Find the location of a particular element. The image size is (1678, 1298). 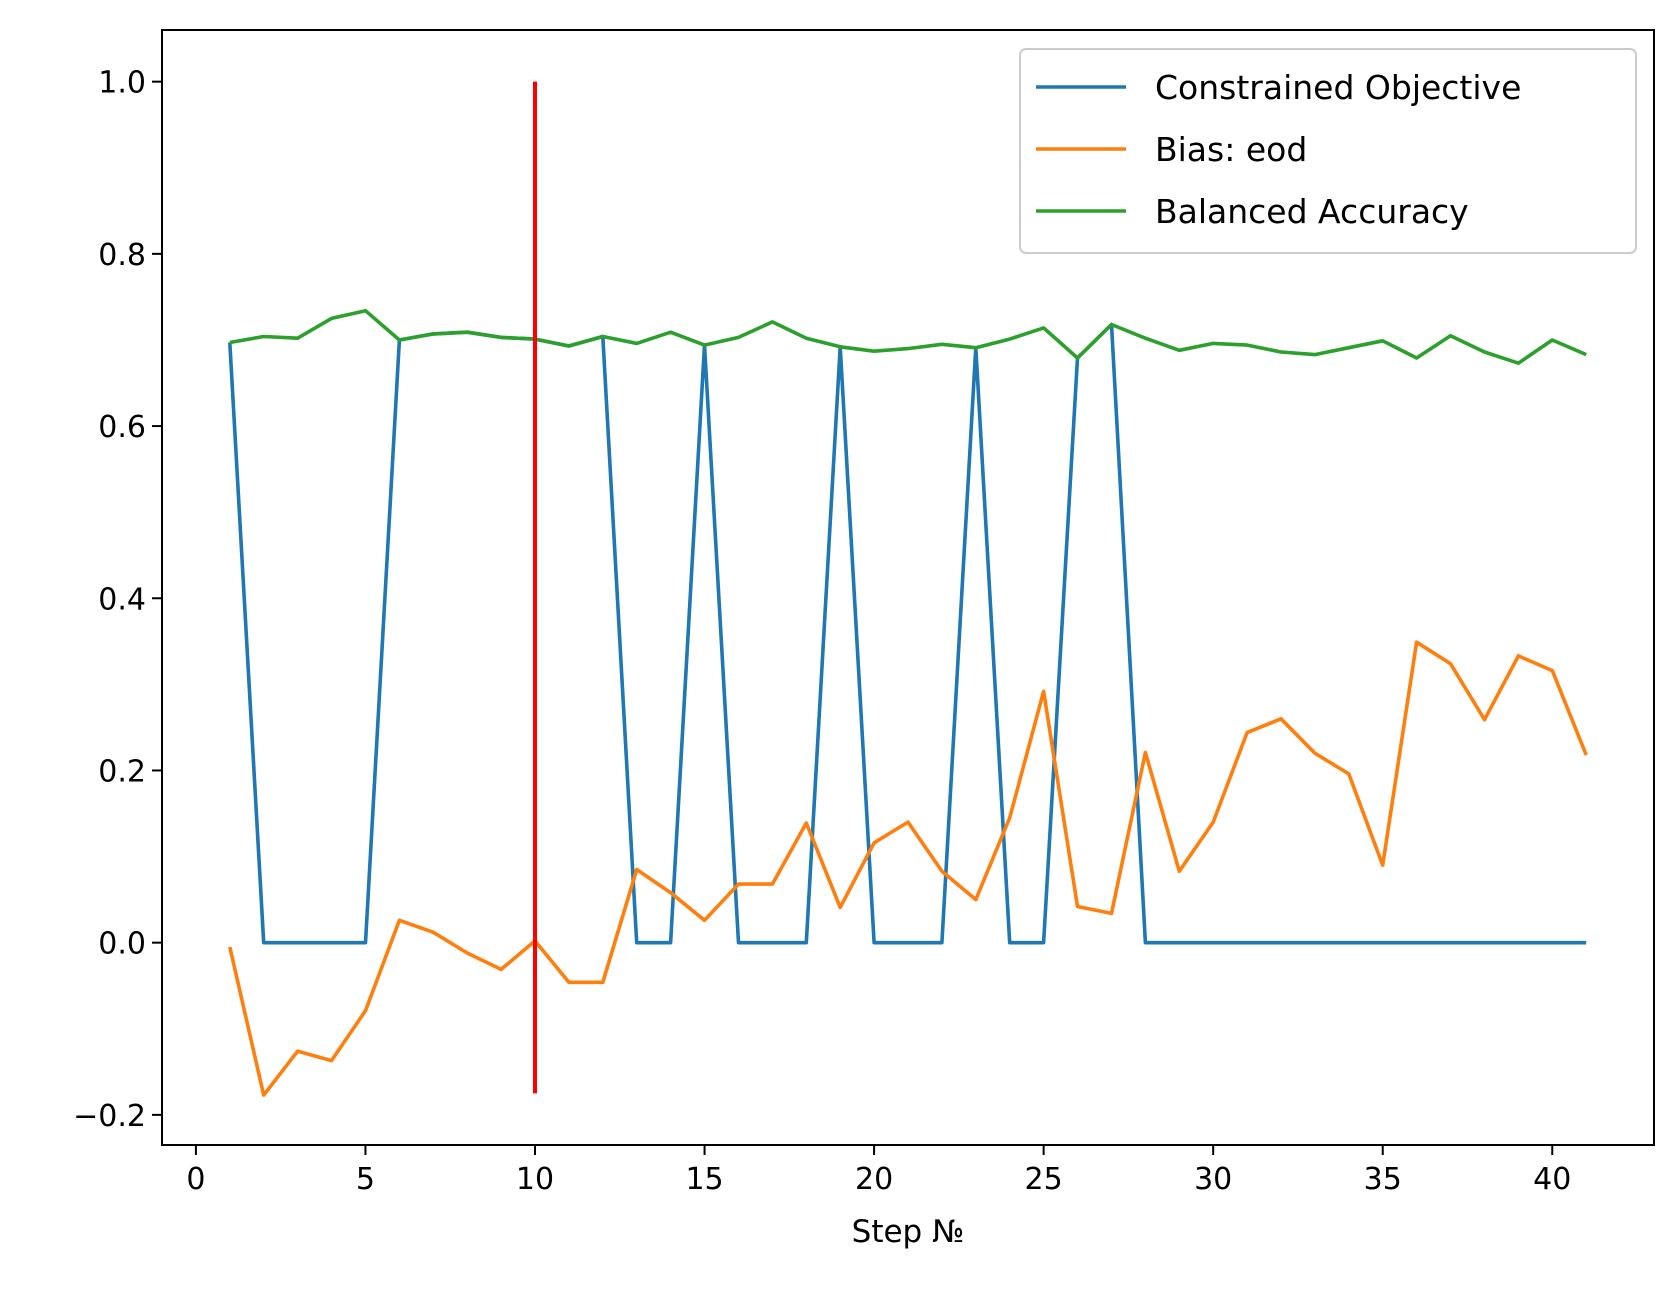

legend-label-balanced-accuracy: Balanced Accuracy is located at coordinates (1312, 211).